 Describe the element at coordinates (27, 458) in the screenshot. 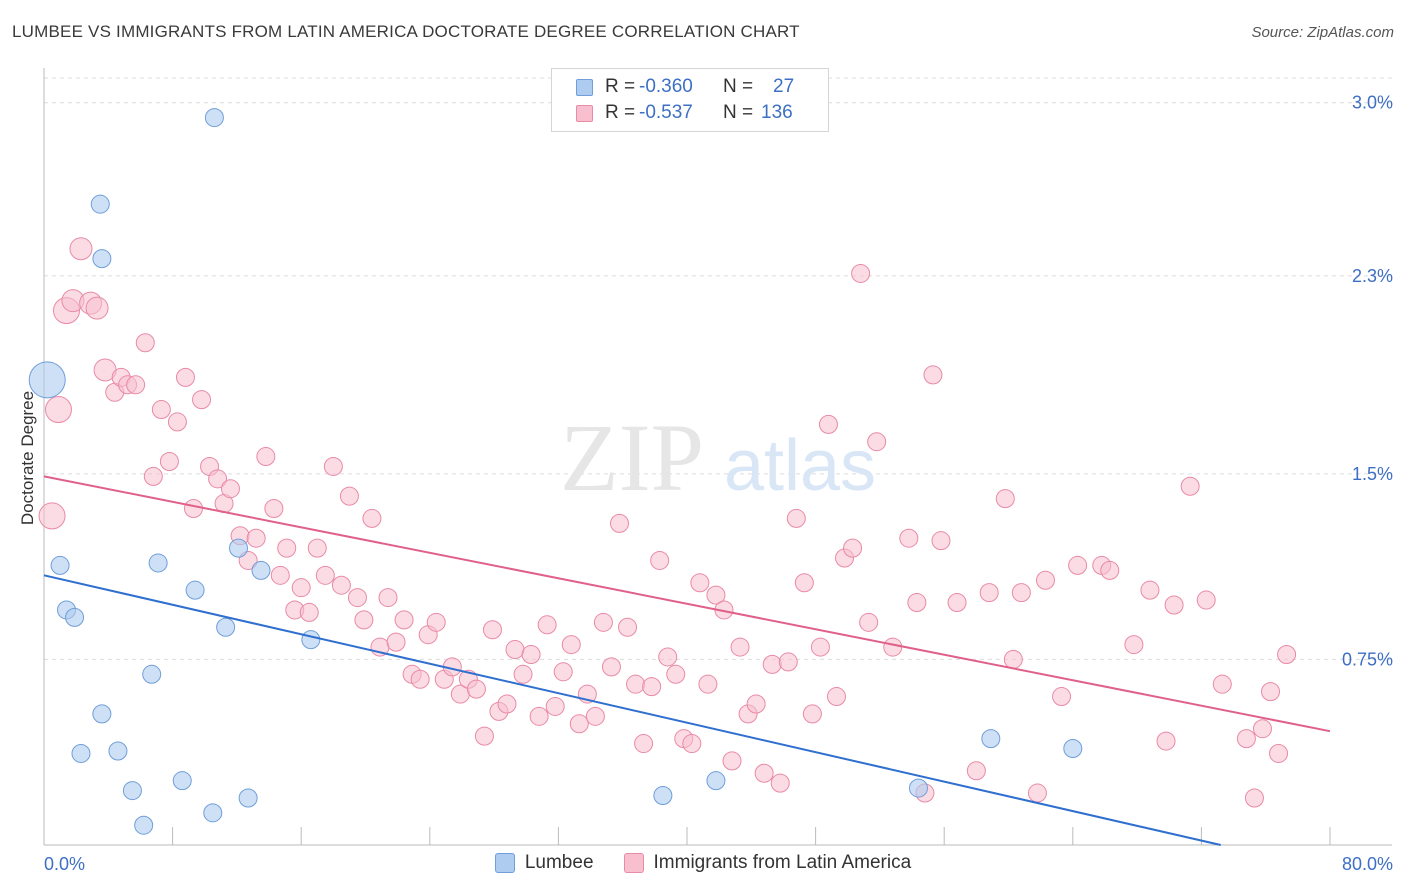

I see `y-axis-title: Doctorate Degree` at that location.